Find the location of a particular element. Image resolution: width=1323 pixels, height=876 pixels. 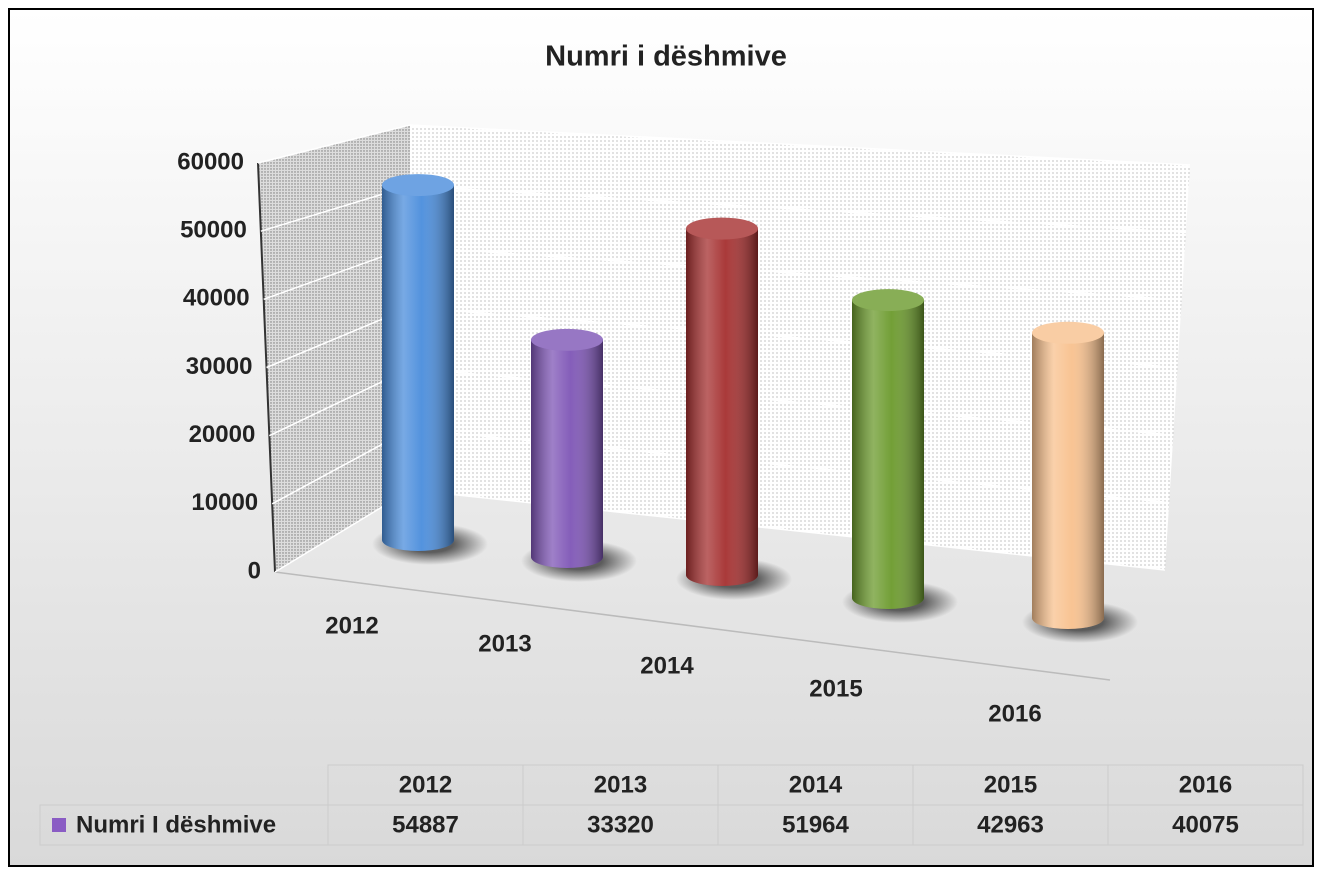

table-value: 42963 is located at coordinates (1010, 824).